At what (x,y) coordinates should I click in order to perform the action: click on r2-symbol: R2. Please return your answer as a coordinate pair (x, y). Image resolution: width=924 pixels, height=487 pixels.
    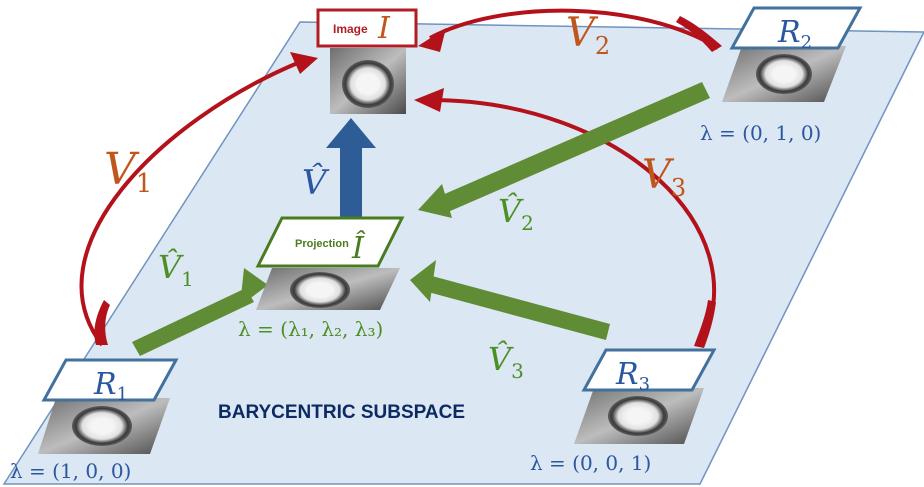
    Looking at the image, I should click on (794, 34).